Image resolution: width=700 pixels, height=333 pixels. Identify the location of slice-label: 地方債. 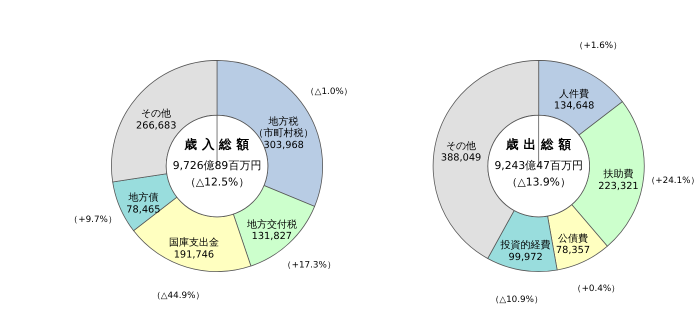
(142, 198).